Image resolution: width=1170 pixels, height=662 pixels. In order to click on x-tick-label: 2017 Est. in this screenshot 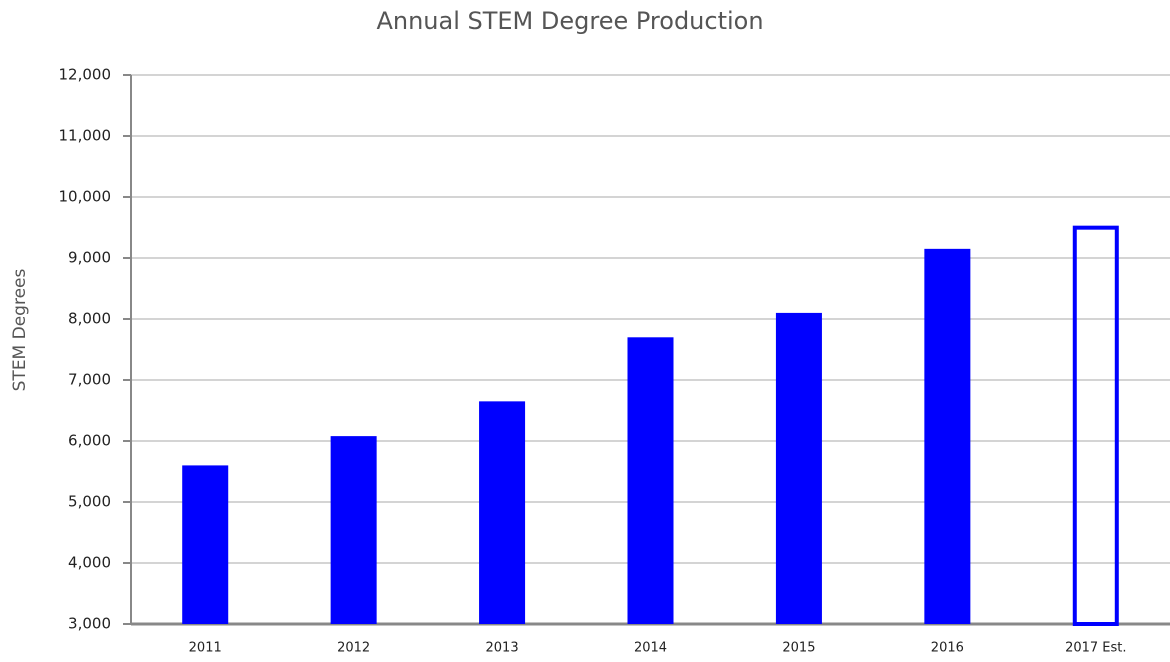, I will do `click(1095, 648)`.